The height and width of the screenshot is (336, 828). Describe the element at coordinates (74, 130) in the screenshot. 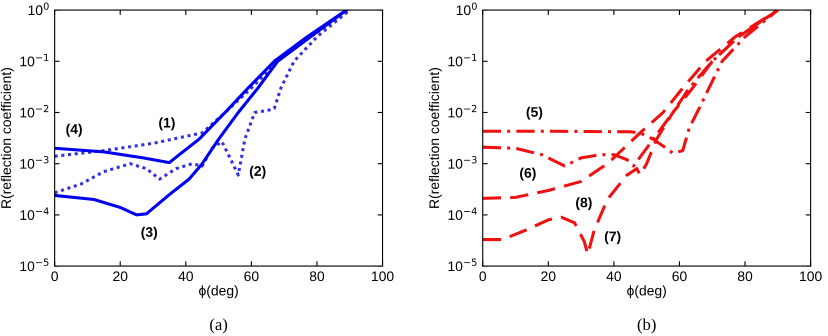

I see `series-label: (4)` at that location.